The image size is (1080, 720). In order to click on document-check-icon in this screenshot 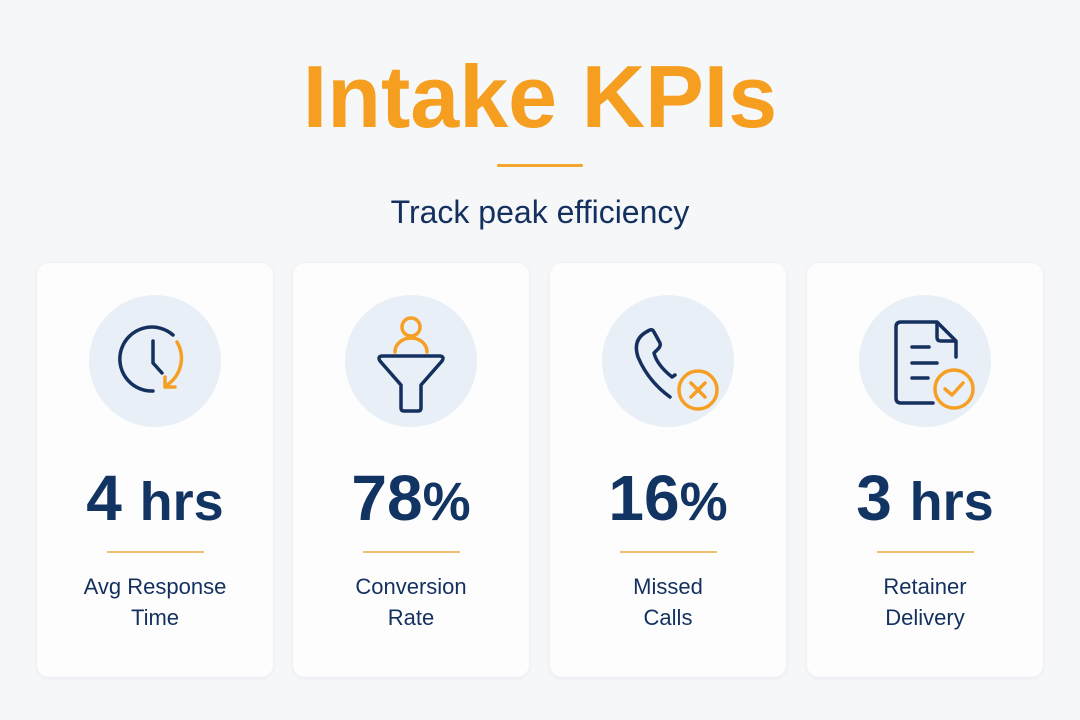, I will do `click(925, 361)`.